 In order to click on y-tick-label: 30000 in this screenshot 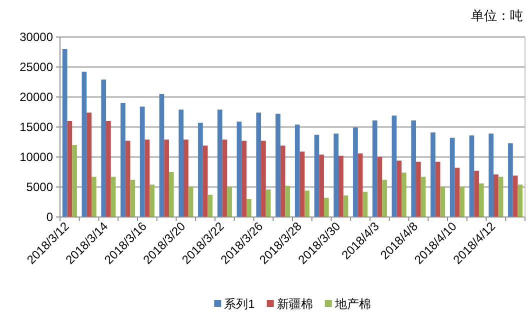, I will do `click(37, 37)`.